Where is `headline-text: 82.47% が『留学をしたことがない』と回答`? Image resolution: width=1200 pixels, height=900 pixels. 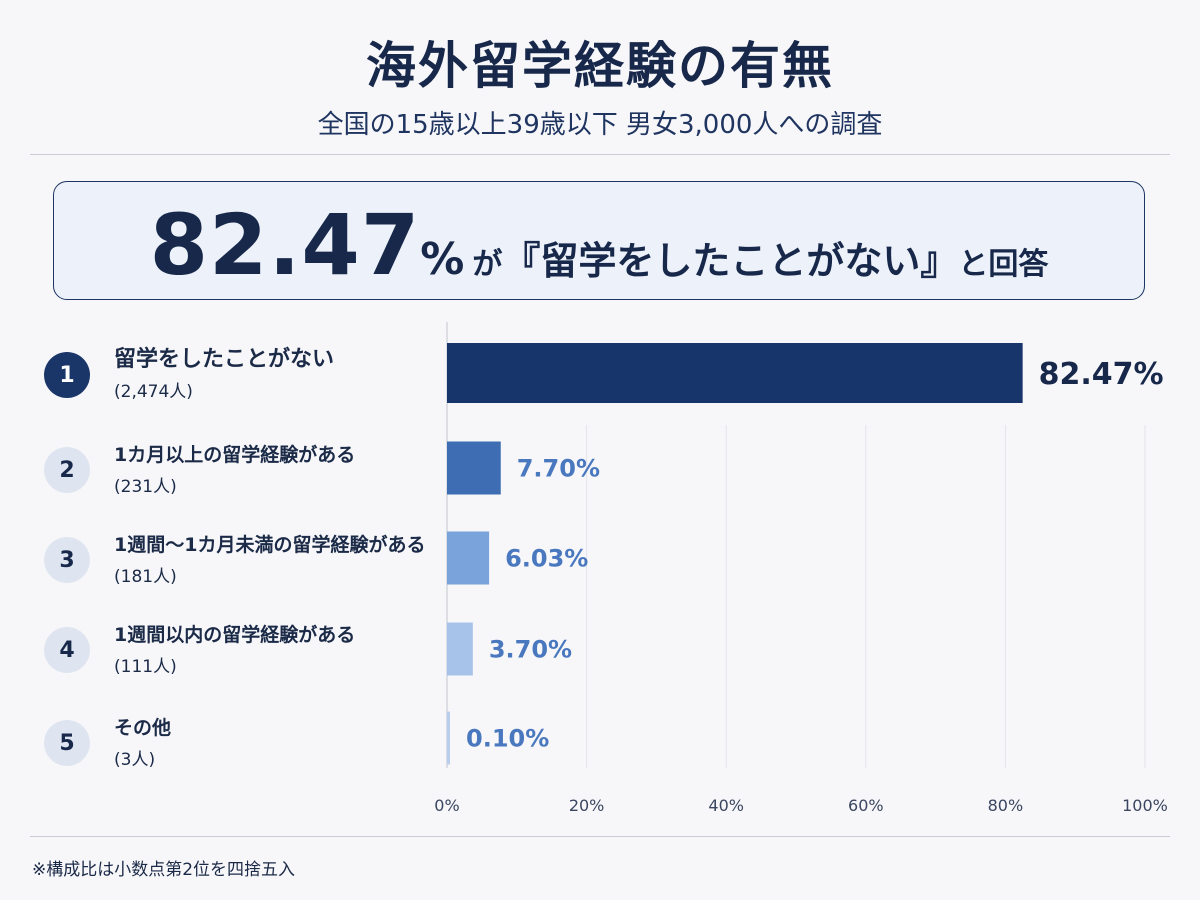 headline-text: 82.47% が『留学をしたことがない』と回答 is located at coordinates (599, 245).